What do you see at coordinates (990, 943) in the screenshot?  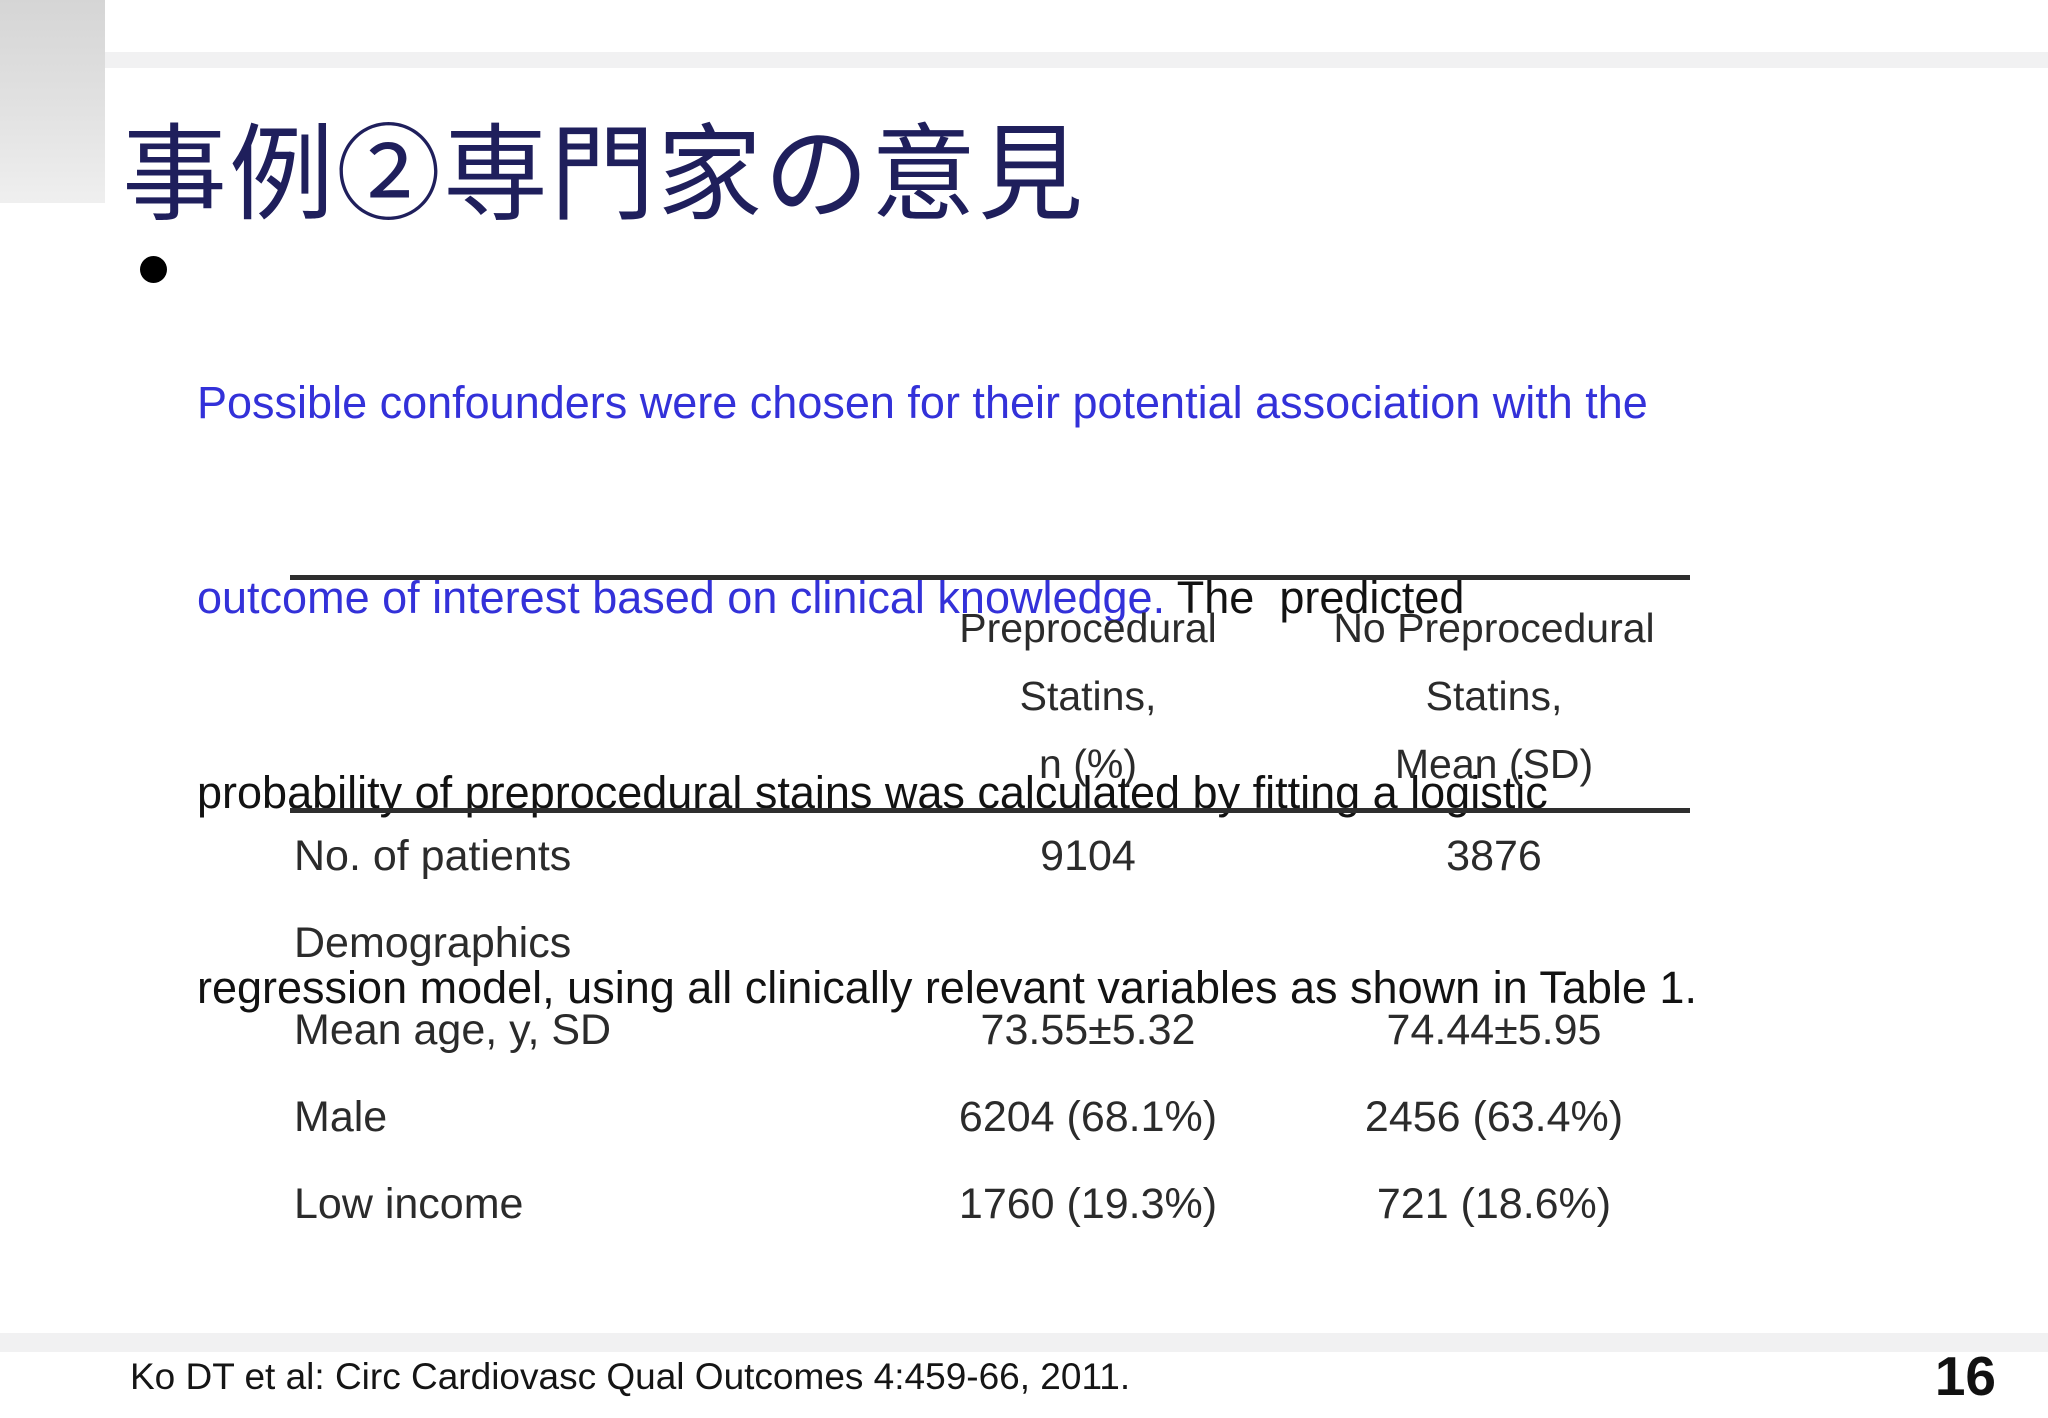 I see `table-row: Demographics` at bounding box center [990, 943].